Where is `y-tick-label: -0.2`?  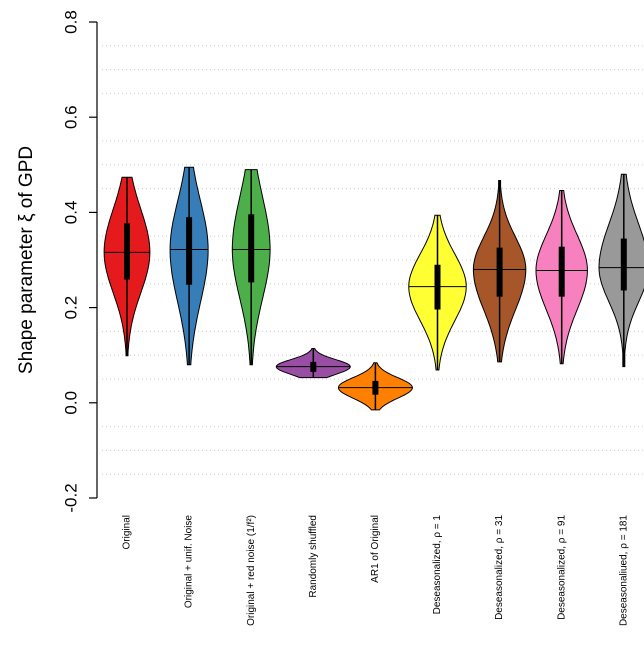 y-tick-label: -0.2 is located at coordinates (70, 497).